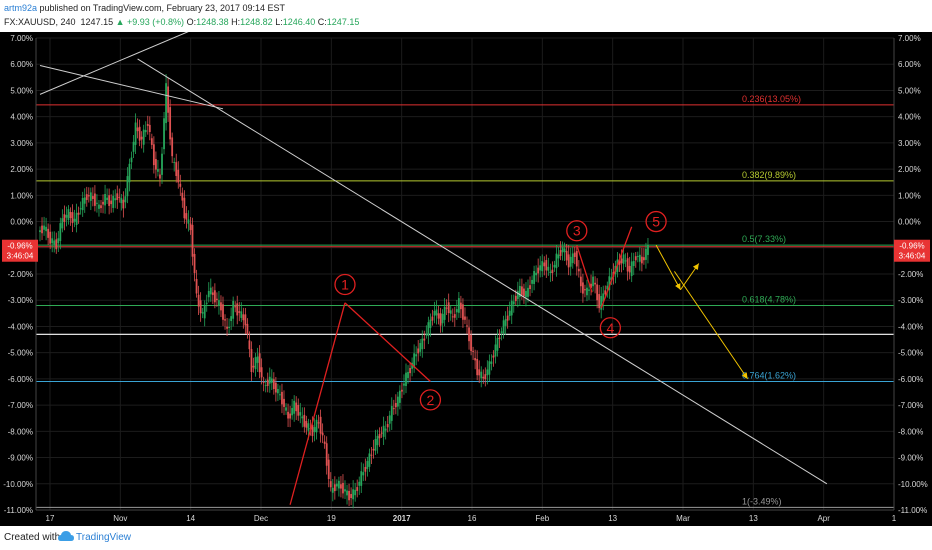 This screenshot has height=550, width=932. I want to click on y-tick-label-right: -10.00%, so click(913, 484).